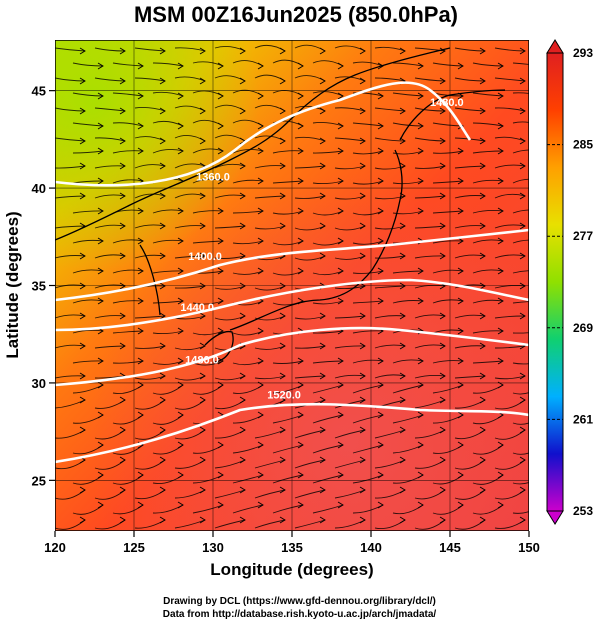  Describe the element at coordinates (284, 396) in the screenshot. I see `contour-label: 1520.0` at that location.